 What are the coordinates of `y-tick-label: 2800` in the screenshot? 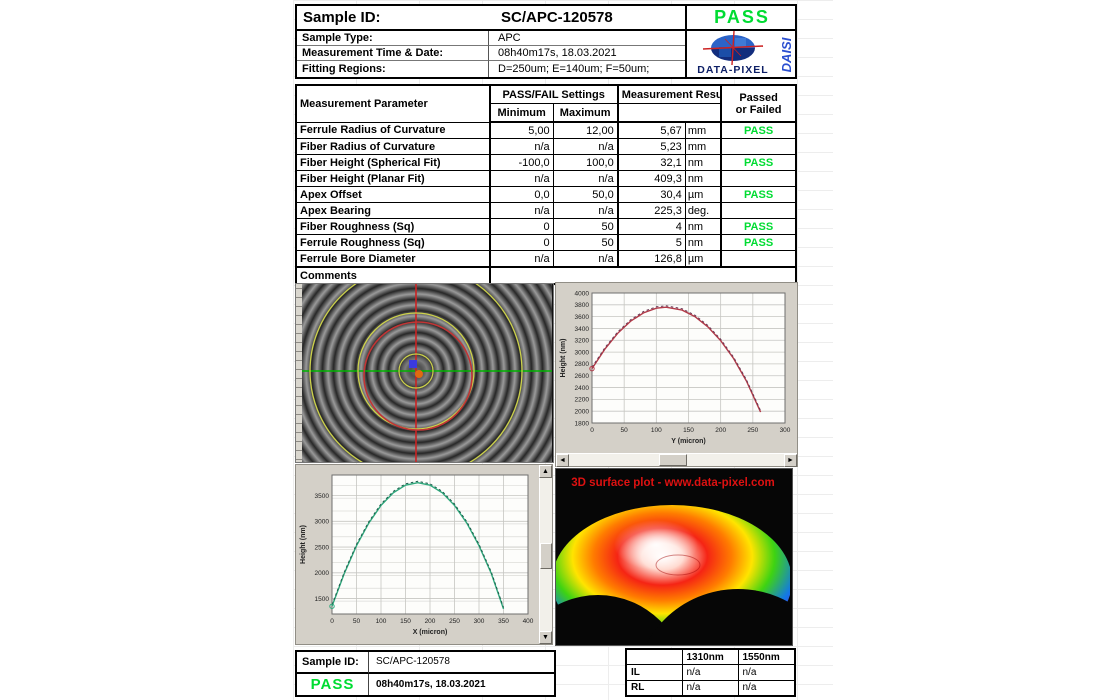 It's located at (582, 364).